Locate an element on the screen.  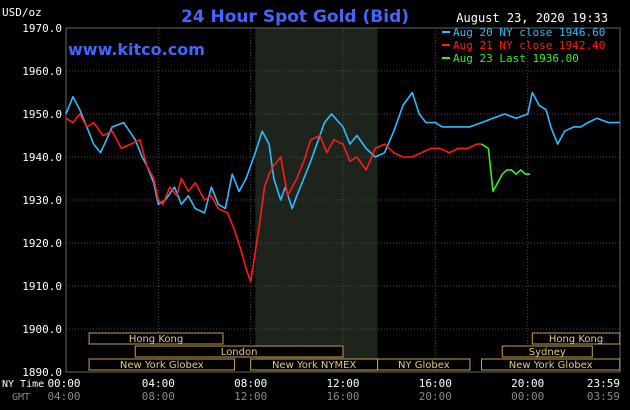
market-session-label: NY Globex is located at coordinates (424, 365).